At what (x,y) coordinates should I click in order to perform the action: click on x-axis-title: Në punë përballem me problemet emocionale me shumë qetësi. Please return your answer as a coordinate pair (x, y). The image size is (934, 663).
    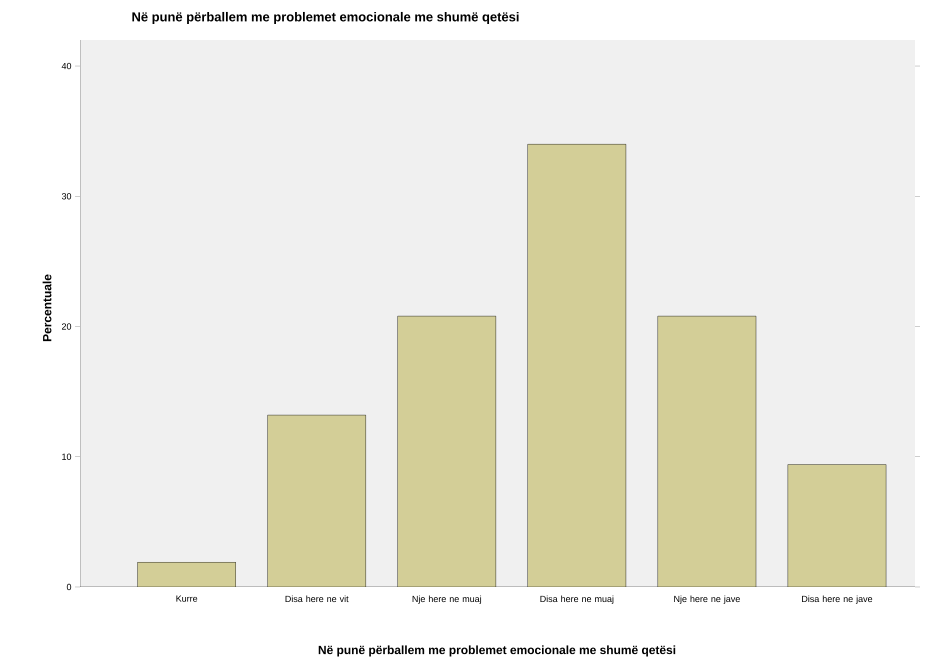
    Looking at the image, I should click on (497, 651).